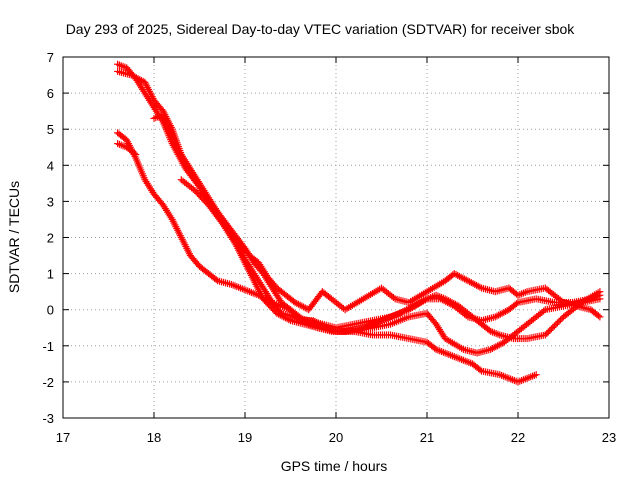  I want to click on y-tick-label: -1, so click(48, 346).